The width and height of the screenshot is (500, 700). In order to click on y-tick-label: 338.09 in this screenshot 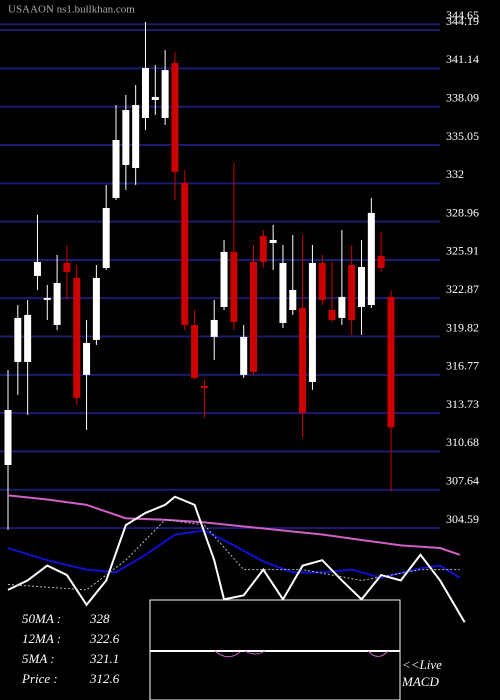, I will do `click(462, 98)`.